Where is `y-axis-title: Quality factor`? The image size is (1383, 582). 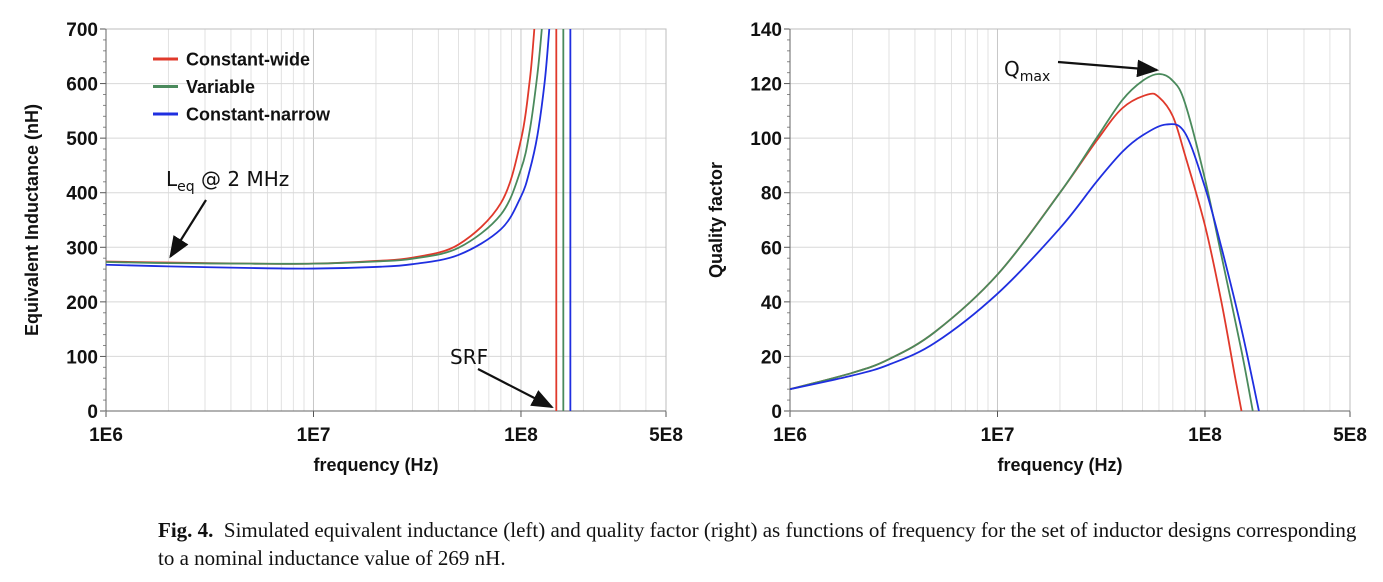 y-axis-title: Quality factor is located at coordinates (716, 220).